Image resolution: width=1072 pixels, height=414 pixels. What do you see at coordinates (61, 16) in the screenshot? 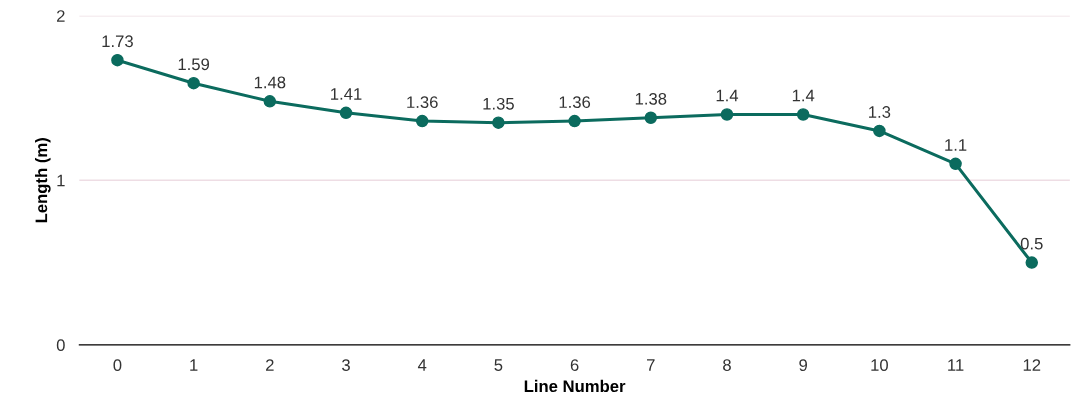
I see `y-tick-label: 2` at bounding box center [61, 16].